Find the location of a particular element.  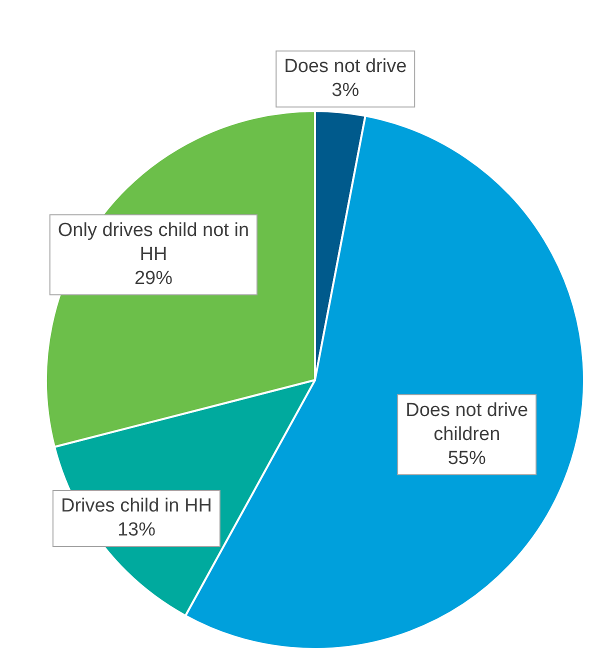

data-label: 13% is located at coordinates (136, 530).